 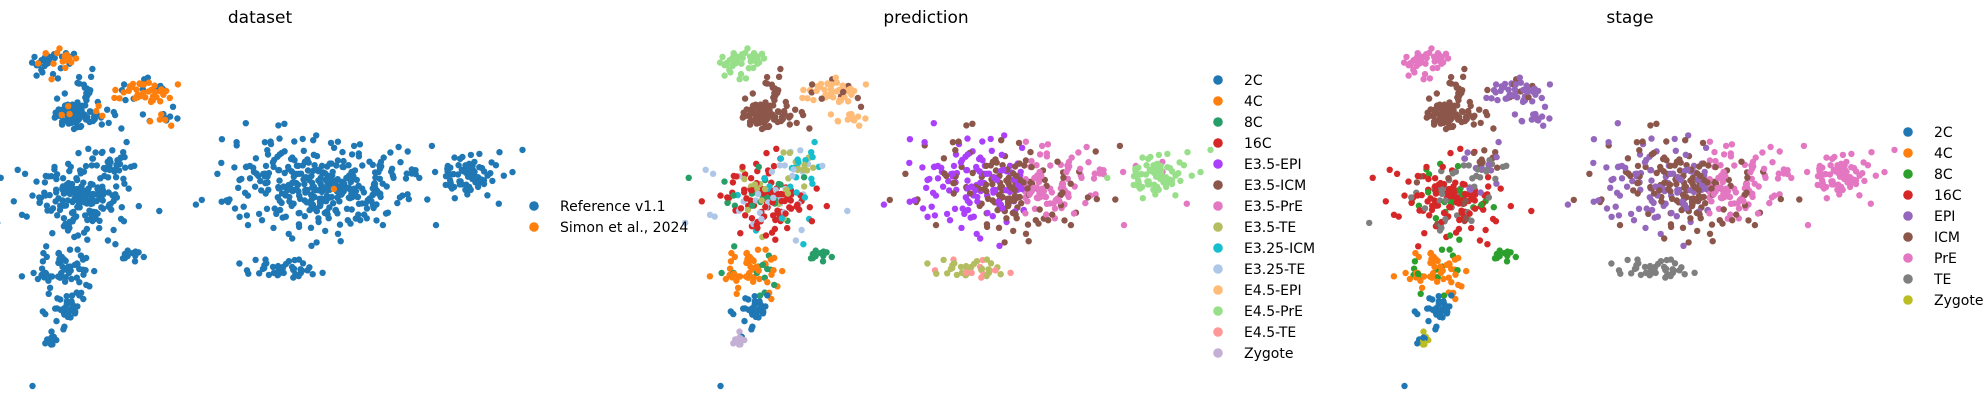 I want to click on legend-label: ICM, so click(x=1947, y=238).